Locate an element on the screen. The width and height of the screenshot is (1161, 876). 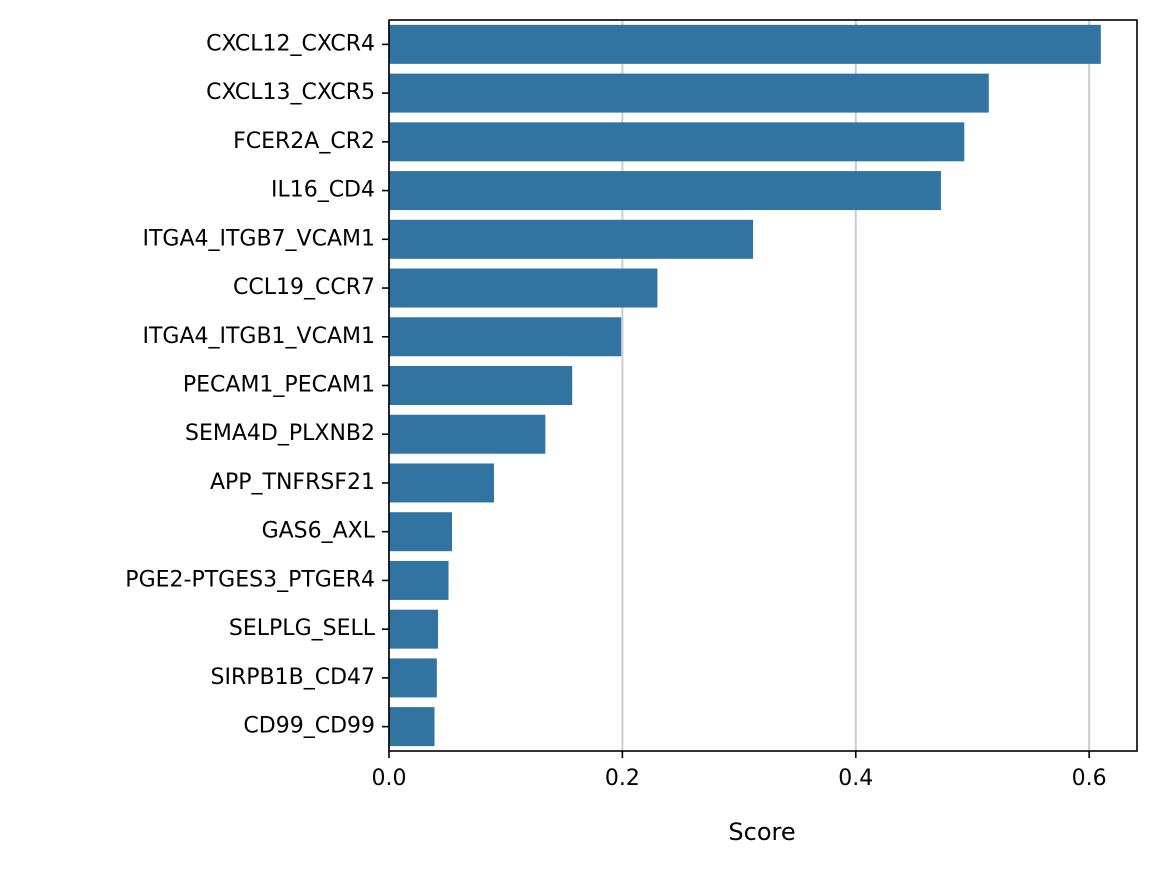
y-tick-label: ITGA4_ITGB1_VCAM1 is located at coordinates (258, 336).